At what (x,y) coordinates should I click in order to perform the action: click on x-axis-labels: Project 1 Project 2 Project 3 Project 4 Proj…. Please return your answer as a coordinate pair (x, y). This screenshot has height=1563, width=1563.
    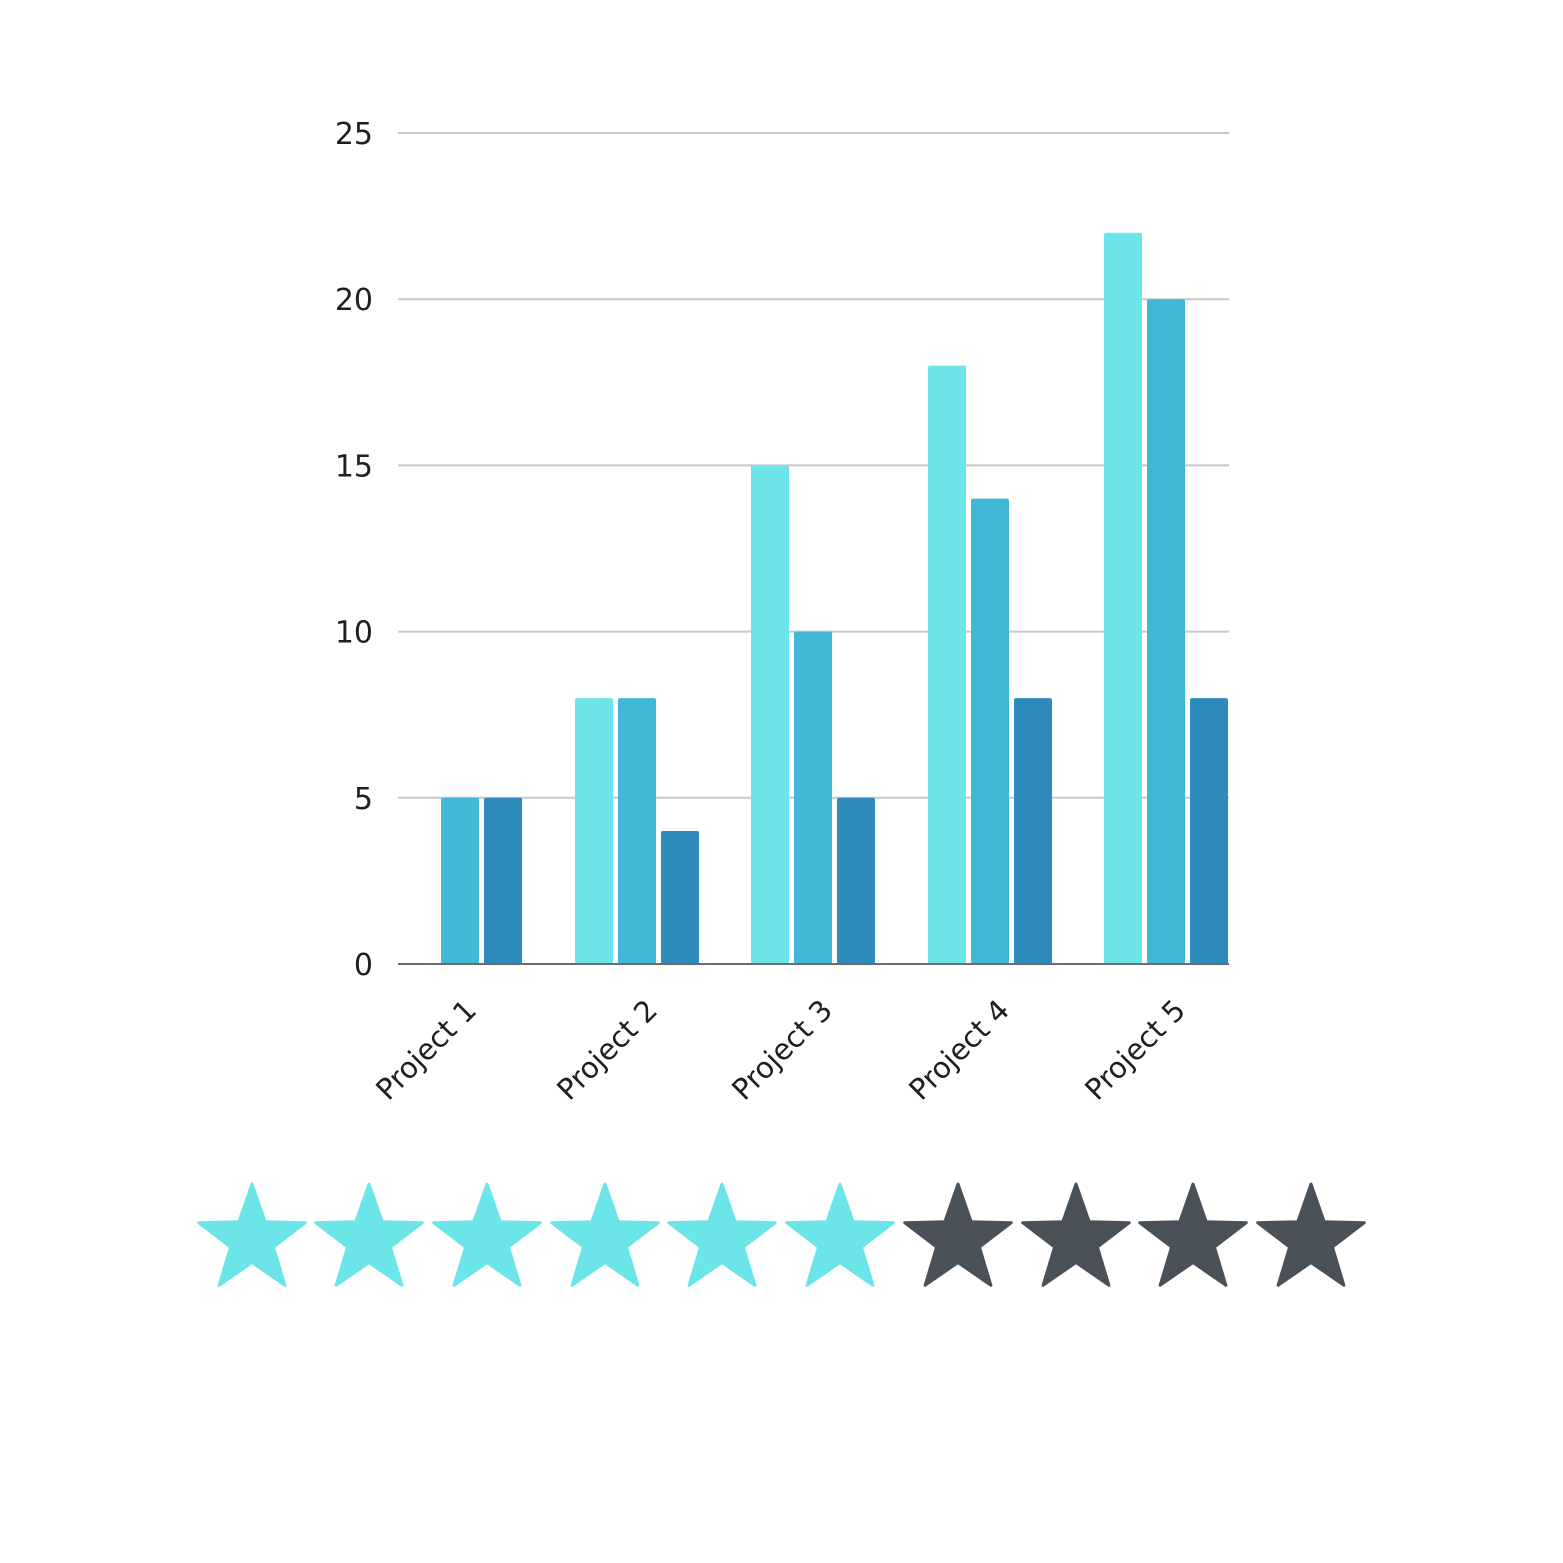
    Looking at the image, I should click on (780, 1050).